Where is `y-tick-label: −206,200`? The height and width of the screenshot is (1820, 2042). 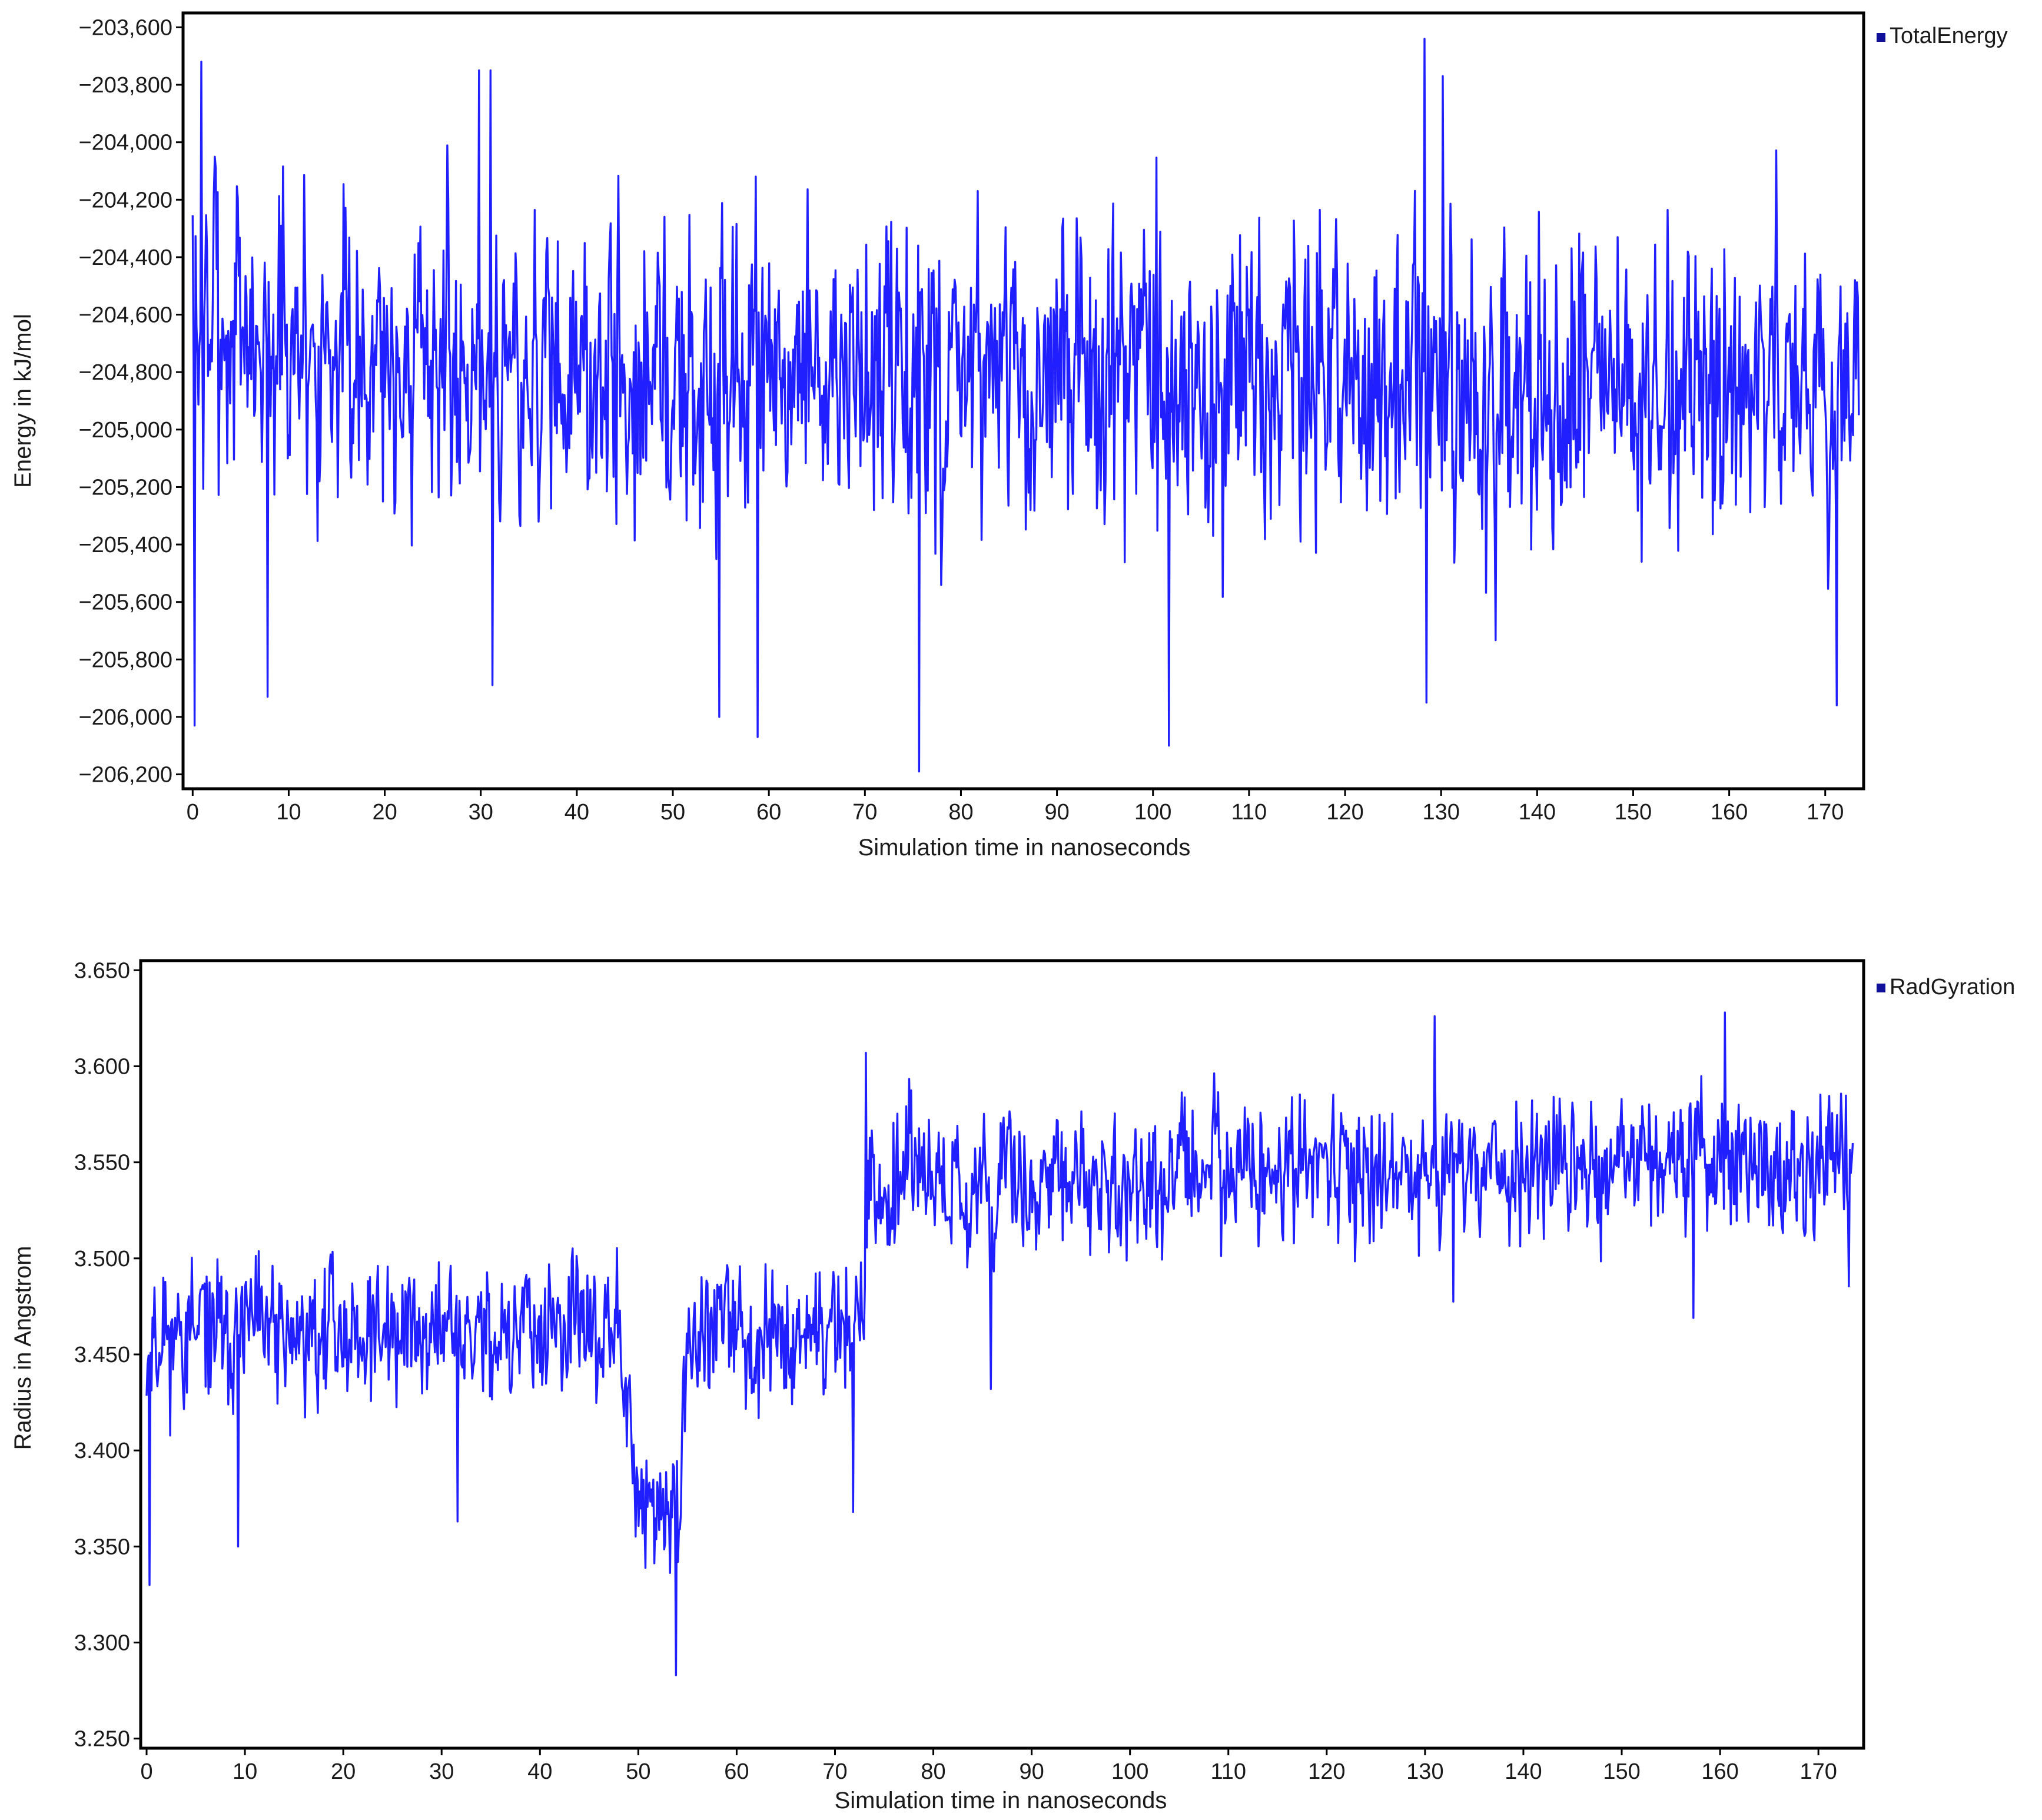
y-tick-label: −206,200 is located at coordinates (125, 775).